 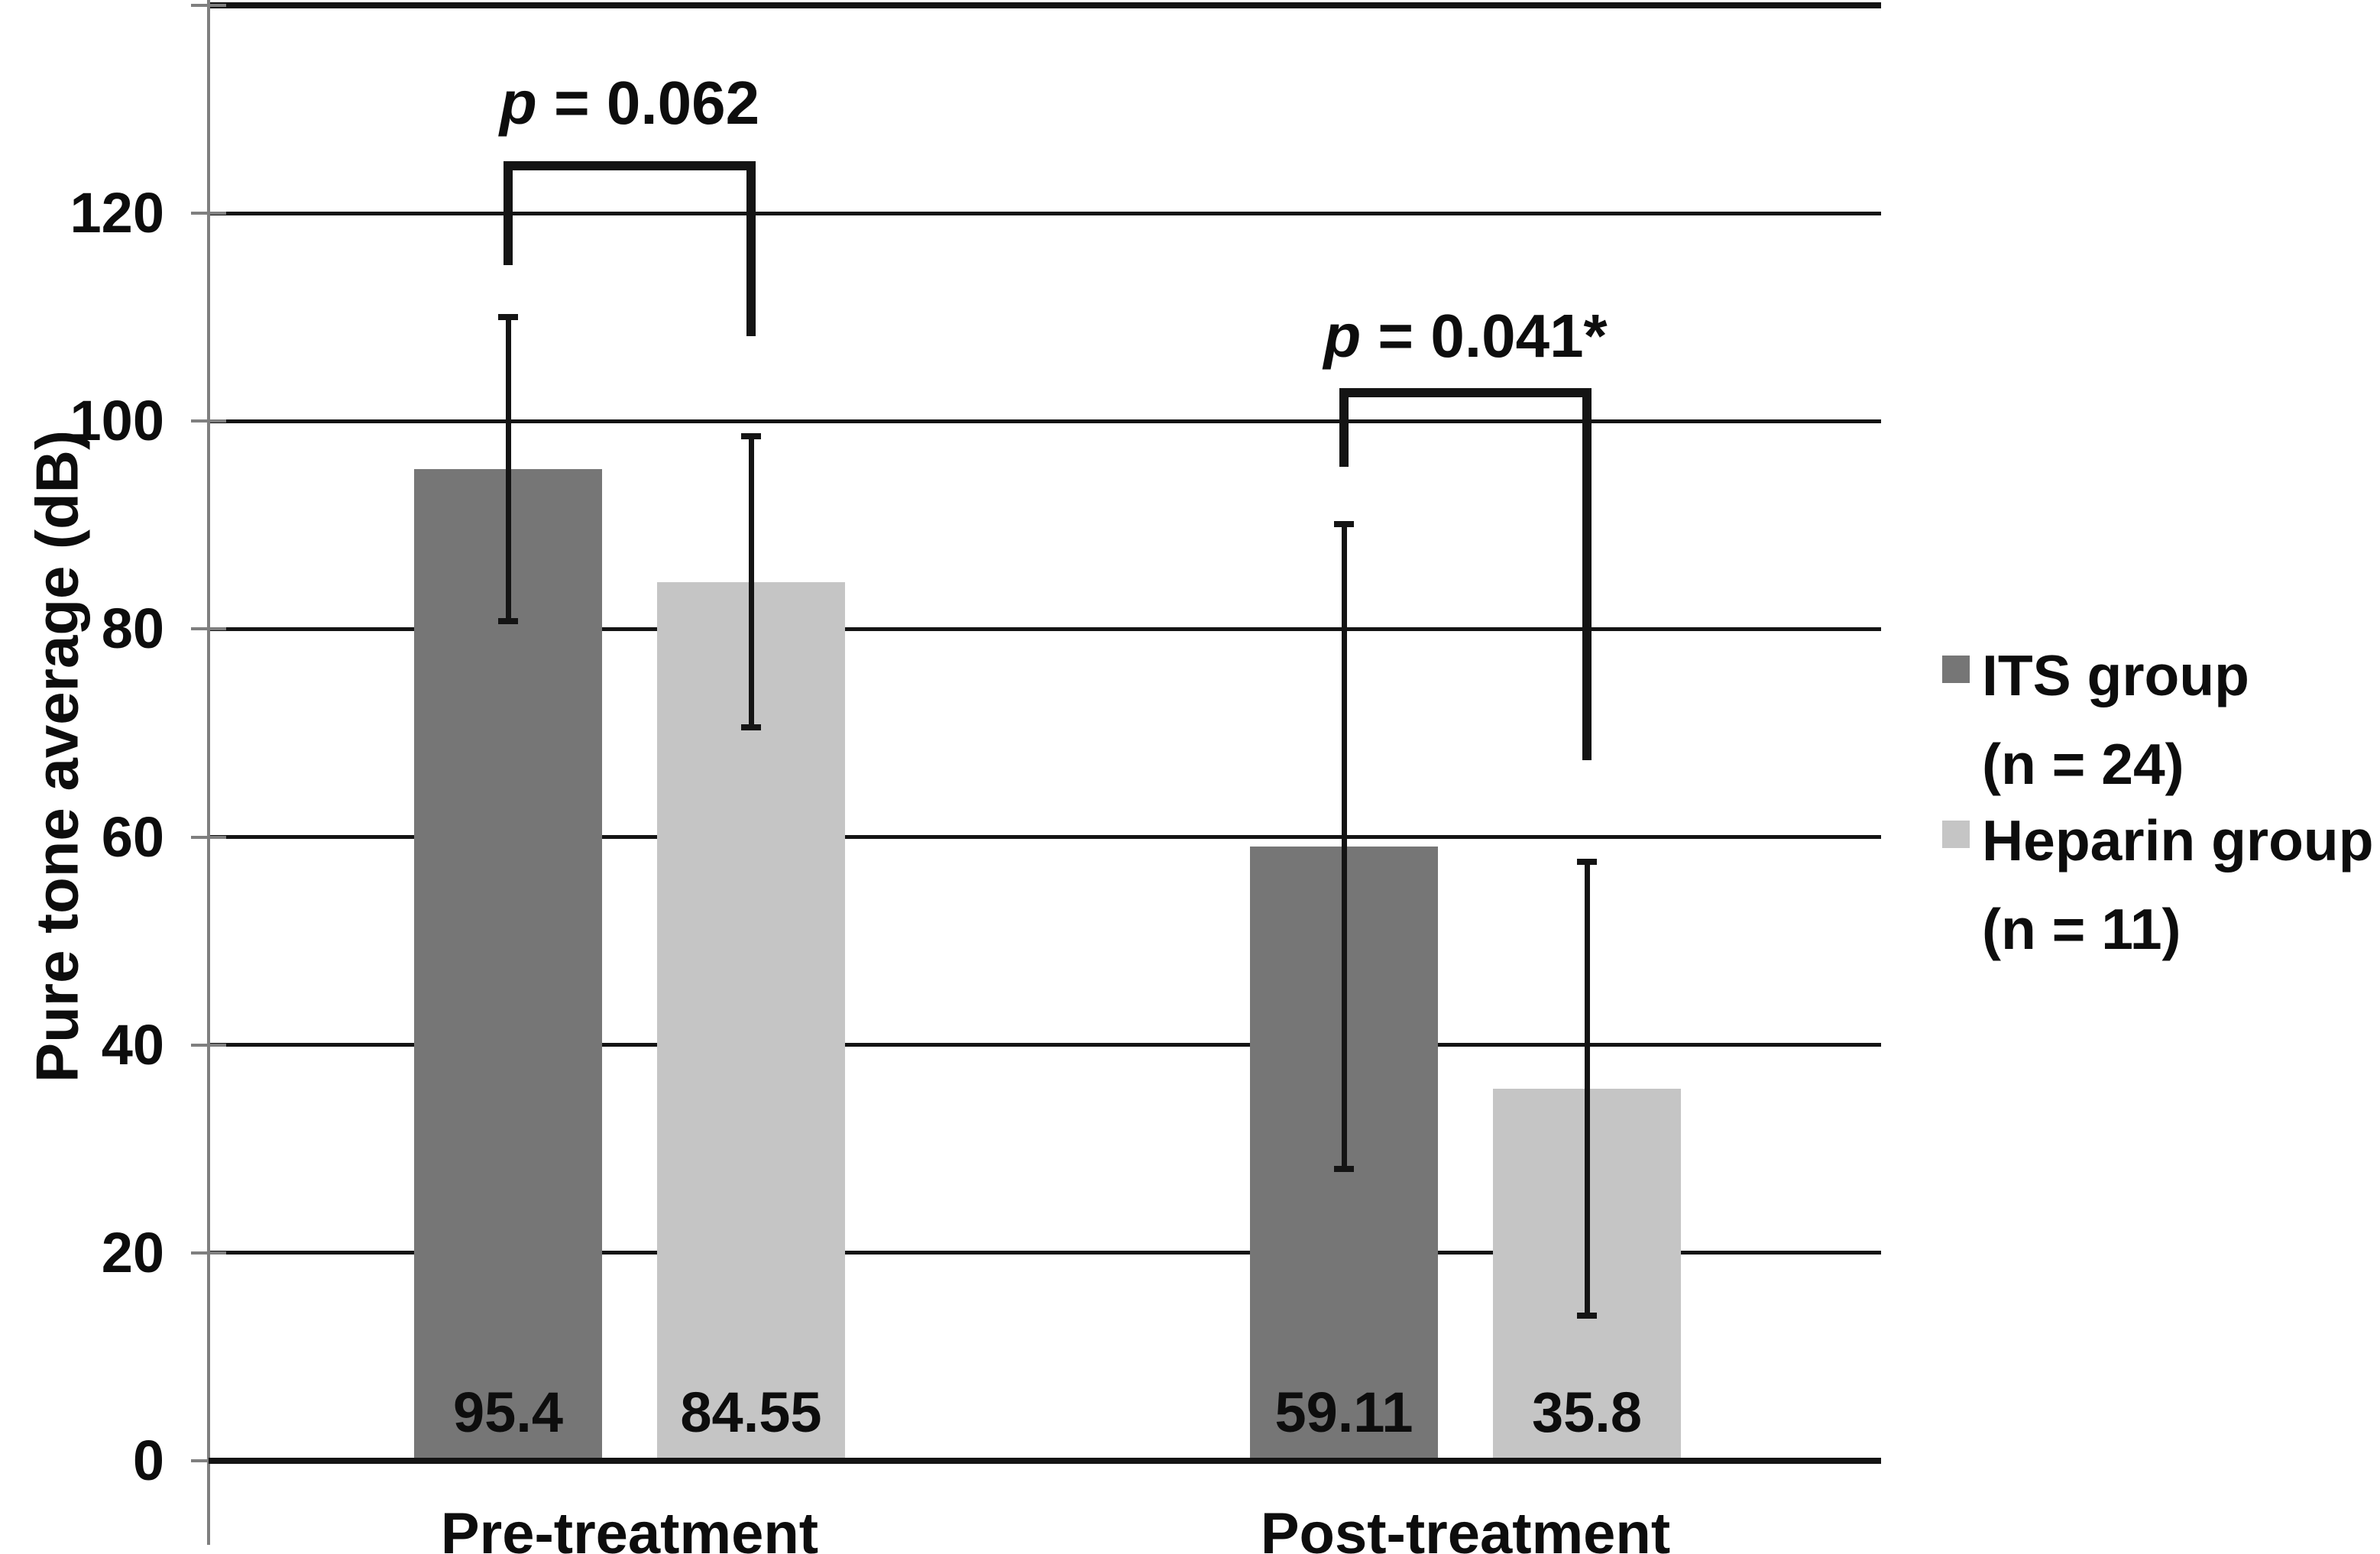 I want to click on bar-value-label: 35.8, so click(x=1587, y=1412).